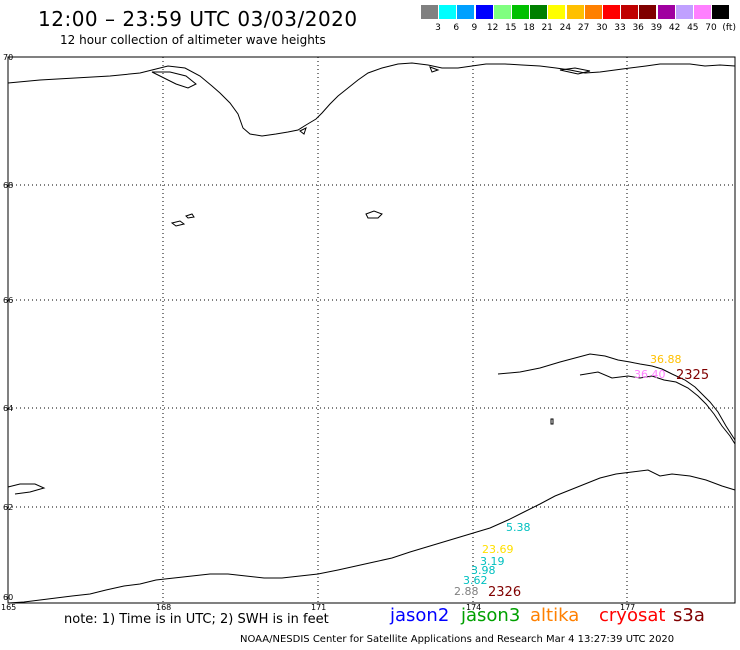 The width and height of the screenshot is (740, 650). What do you see at coordinates (627, 607) in the screenshot?
I see `lon-label: 177` at bounding box center [627, 607].